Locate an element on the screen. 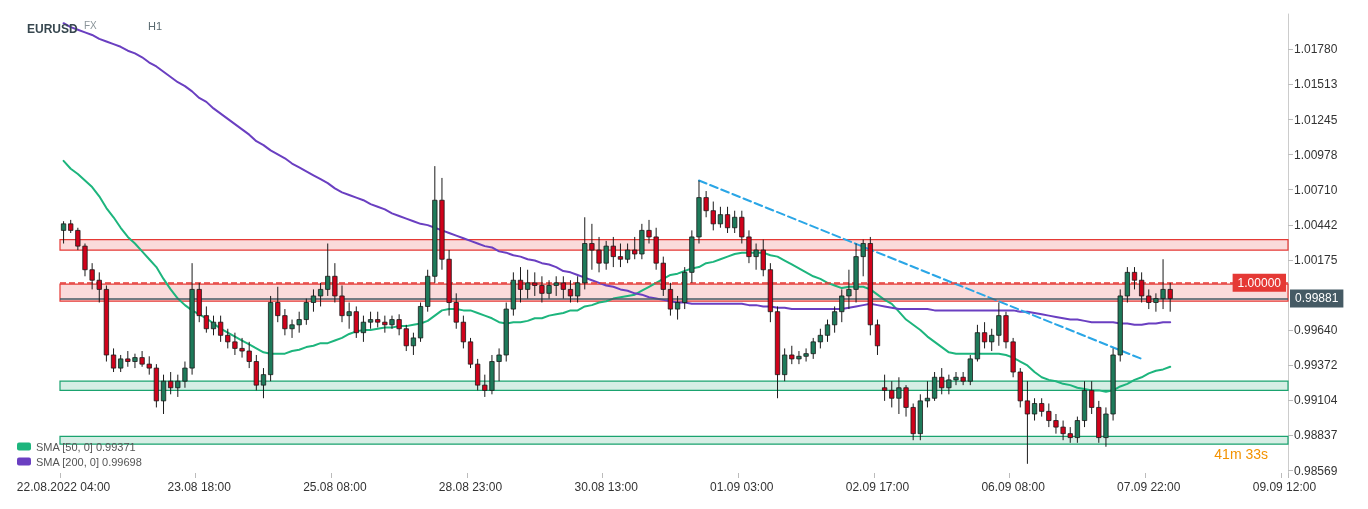  annotation: 41m 33s is located at coordinates (1241, 454).